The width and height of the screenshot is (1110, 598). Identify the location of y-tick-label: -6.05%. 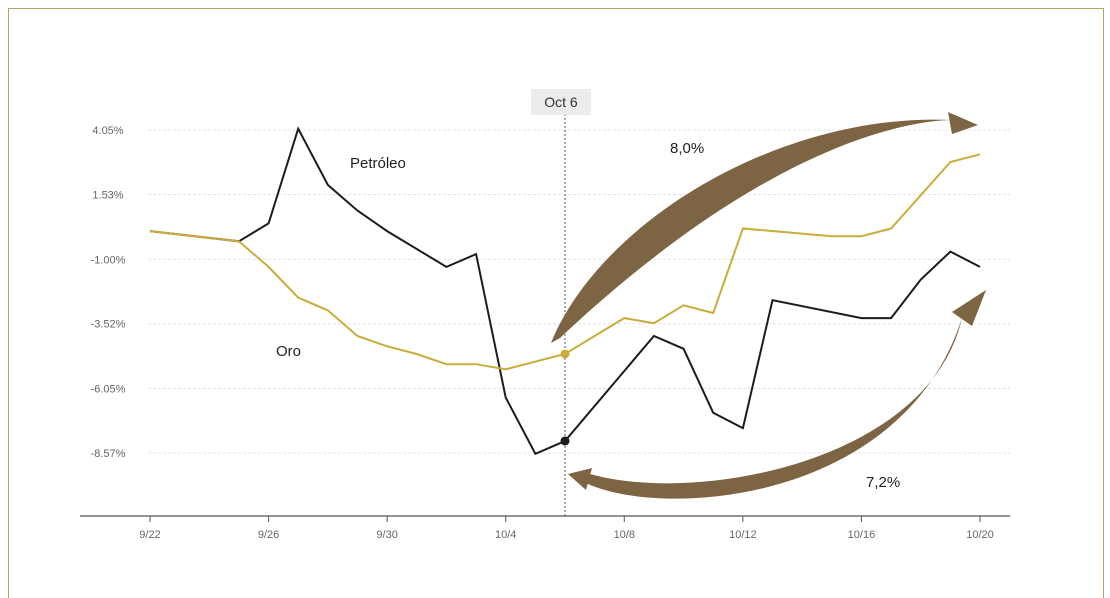
(108, 390).